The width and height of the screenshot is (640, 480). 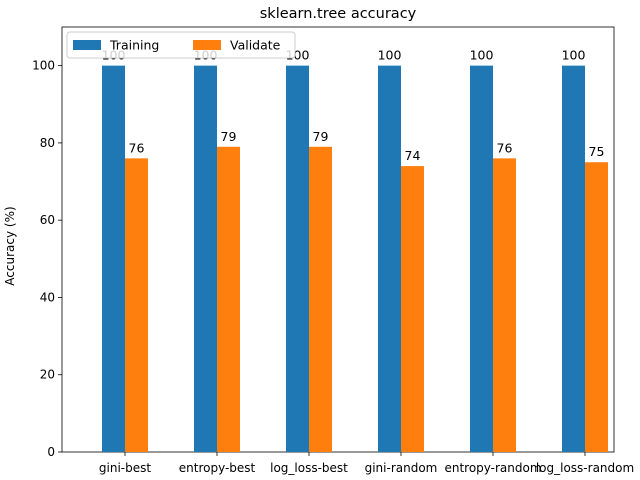 I want to click on bar-validate-log_loss-random, so click(x=596, y=307).